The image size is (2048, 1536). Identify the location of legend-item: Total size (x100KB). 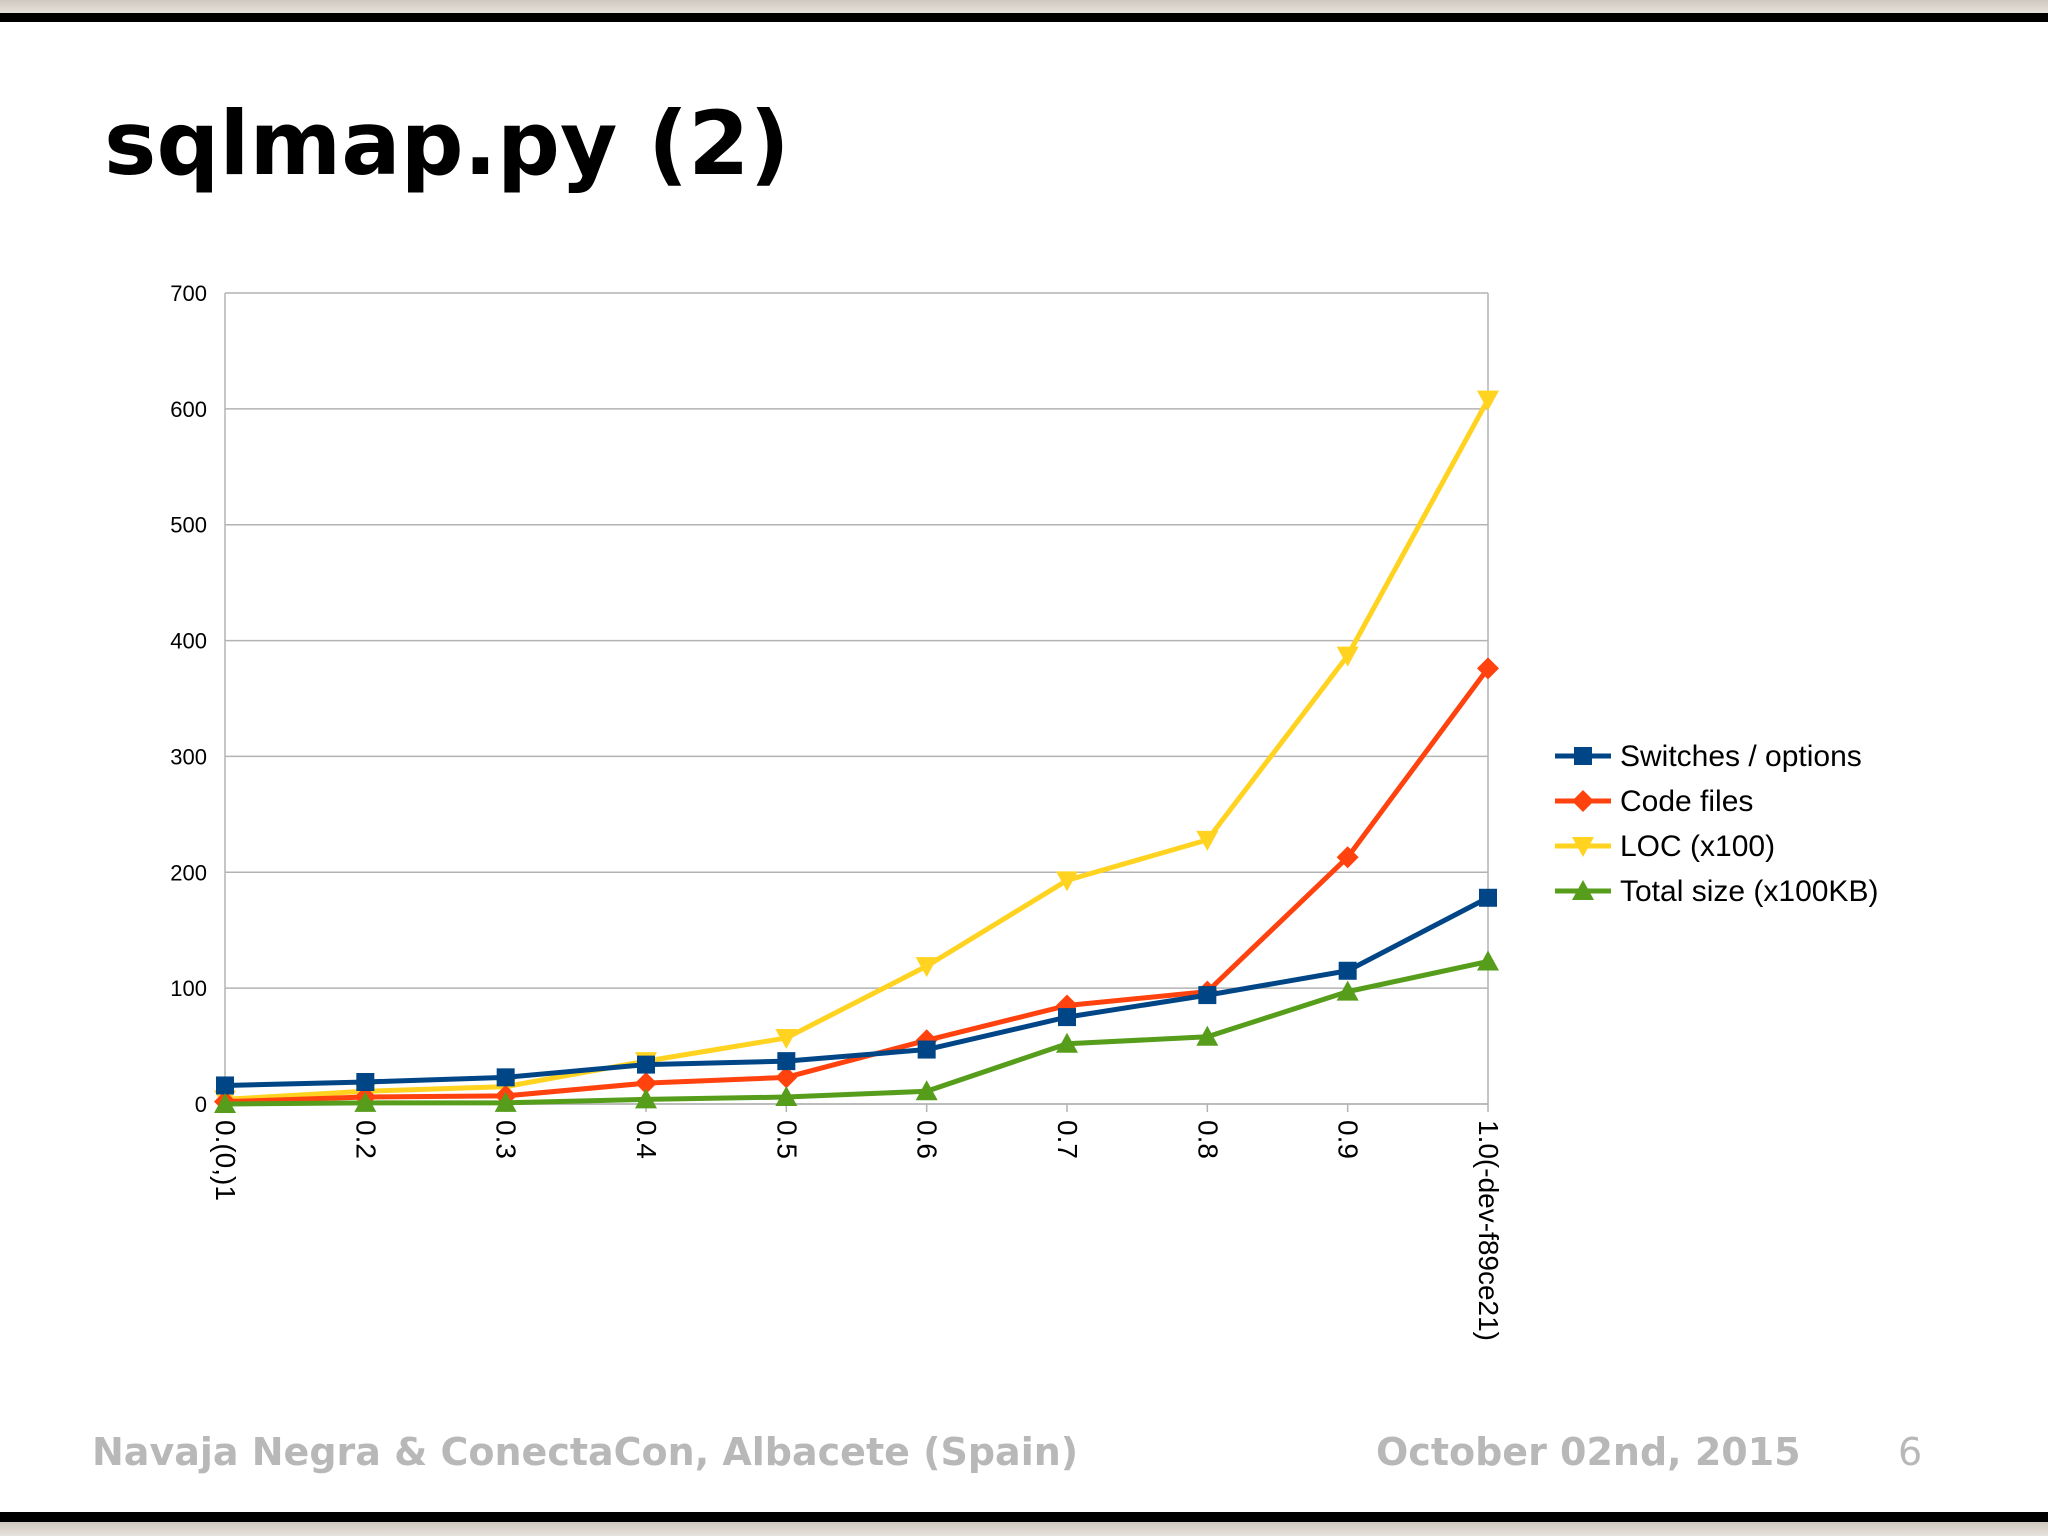
(1716, 891).